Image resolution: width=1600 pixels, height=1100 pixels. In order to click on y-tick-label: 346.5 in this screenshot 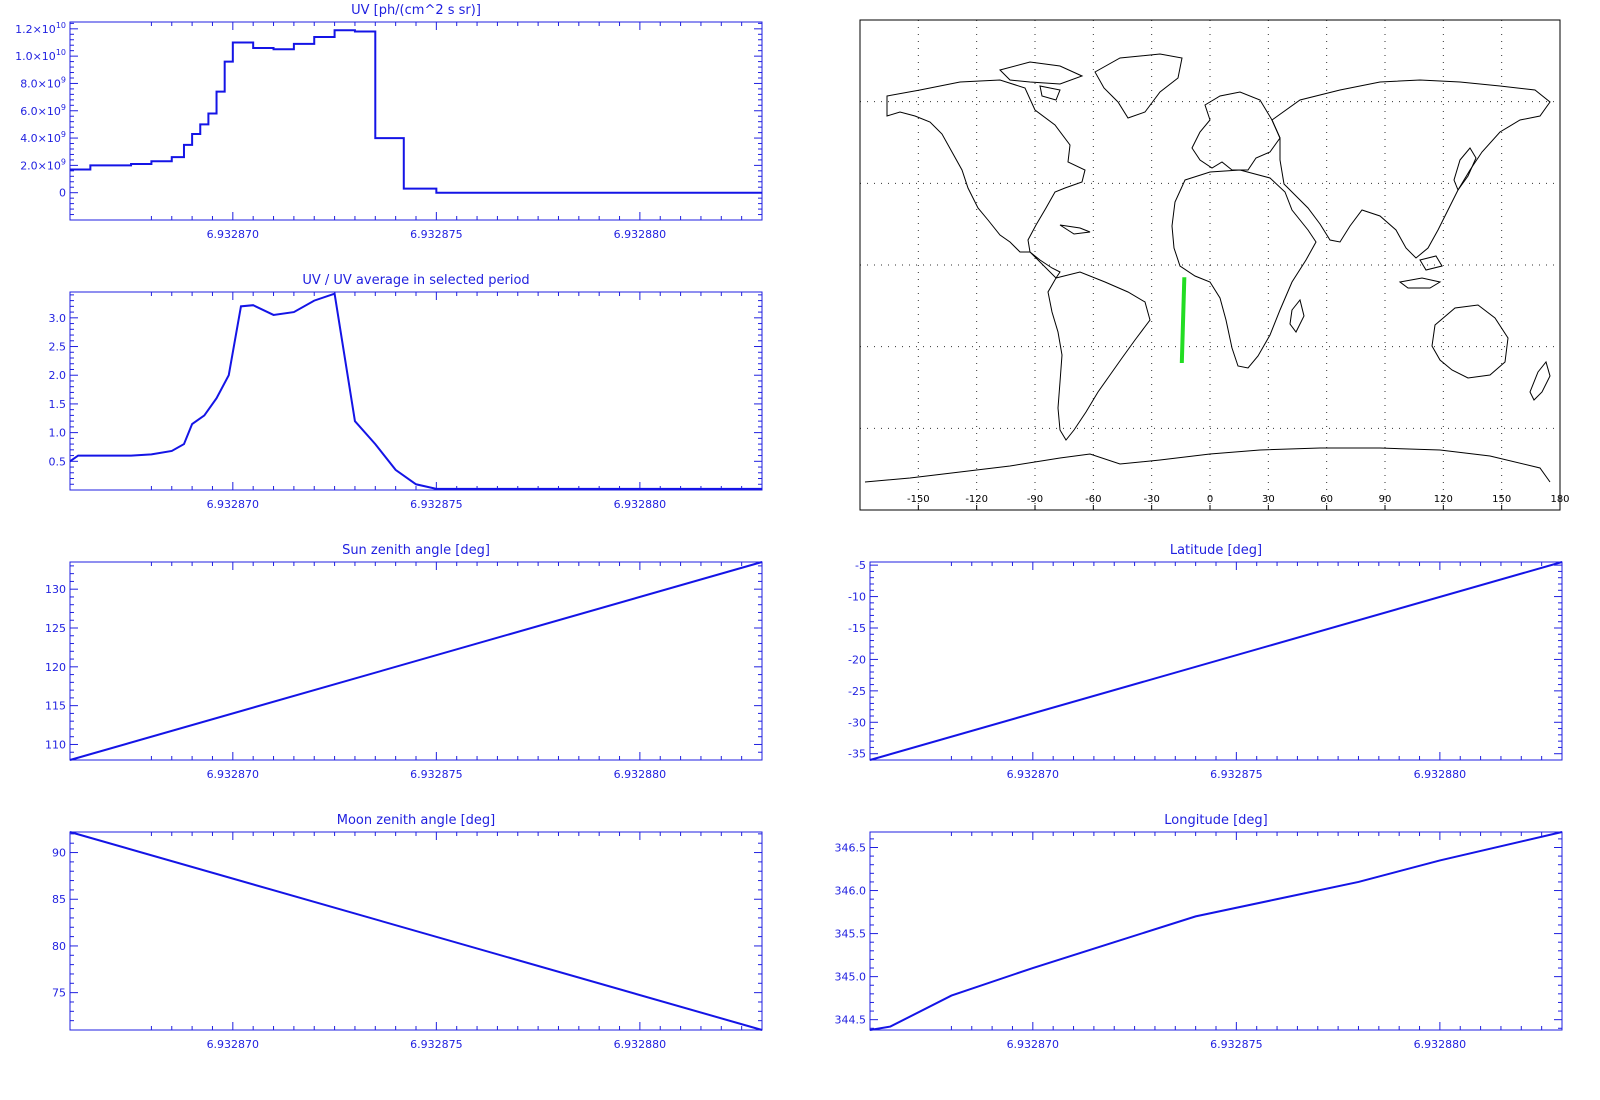, I will do `click(851, 847)`.